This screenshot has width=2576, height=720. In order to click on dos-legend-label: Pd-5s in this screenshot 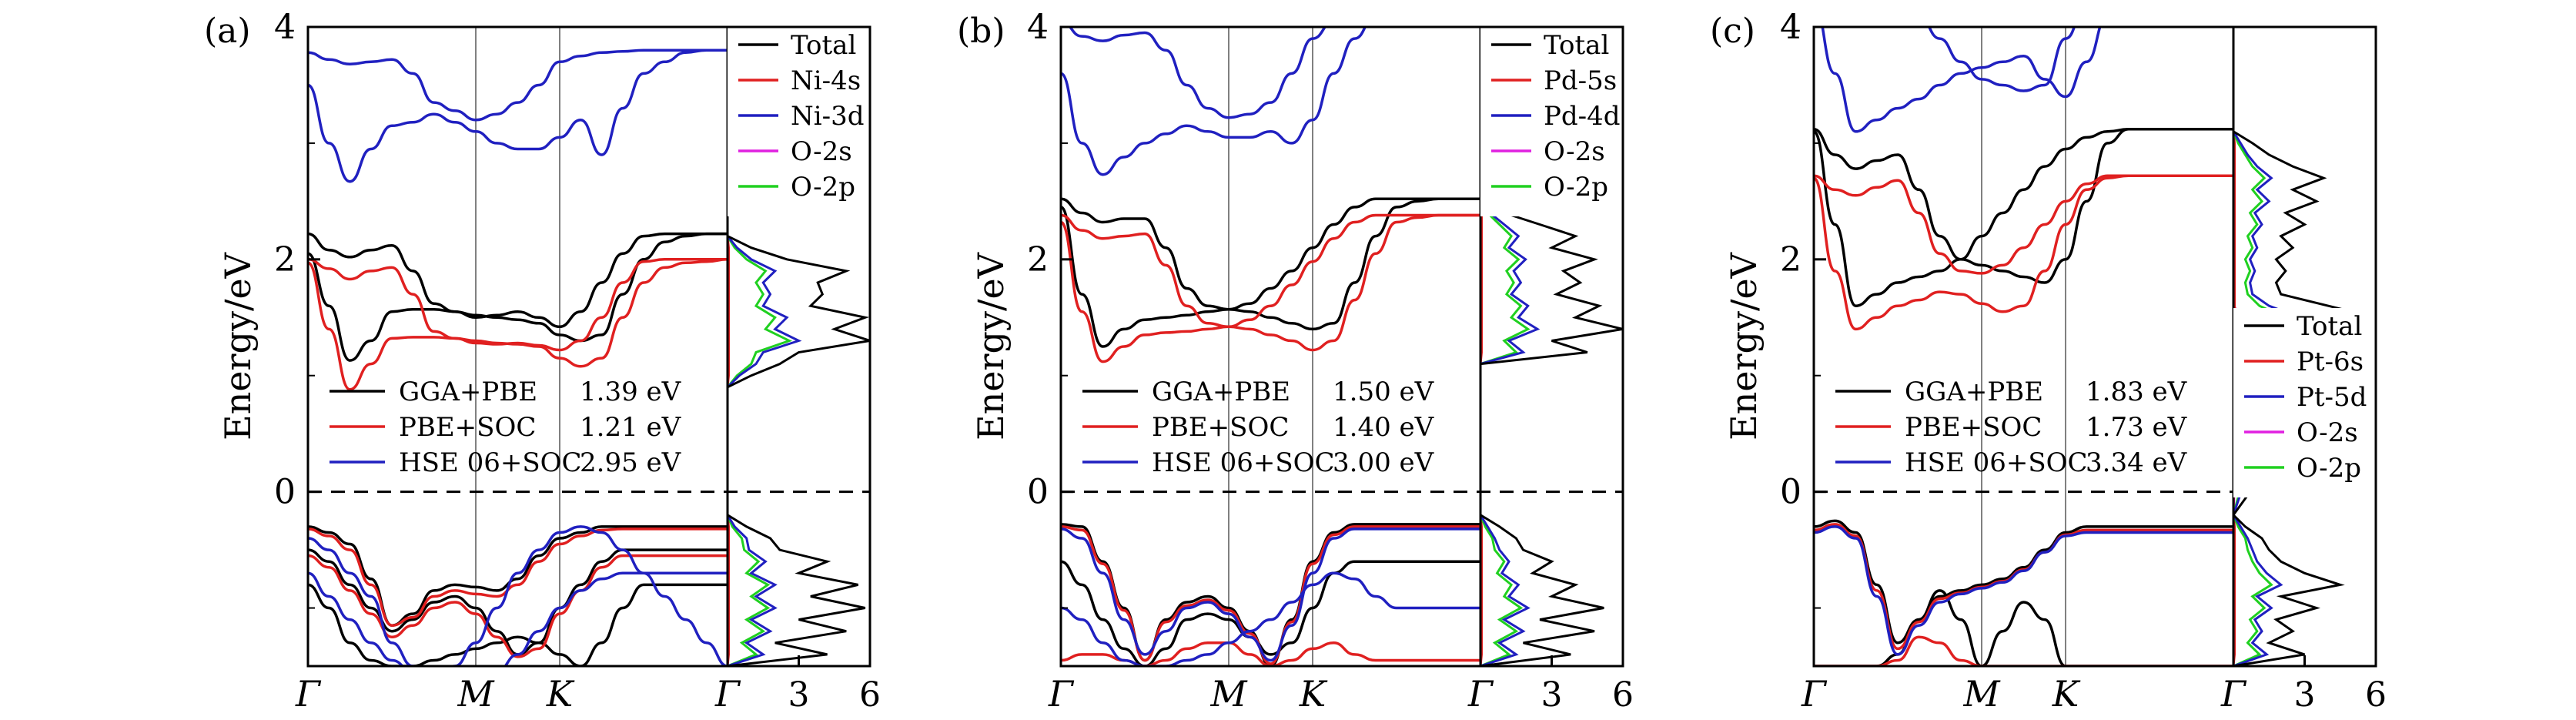, I will do `click(1581, 80)`.